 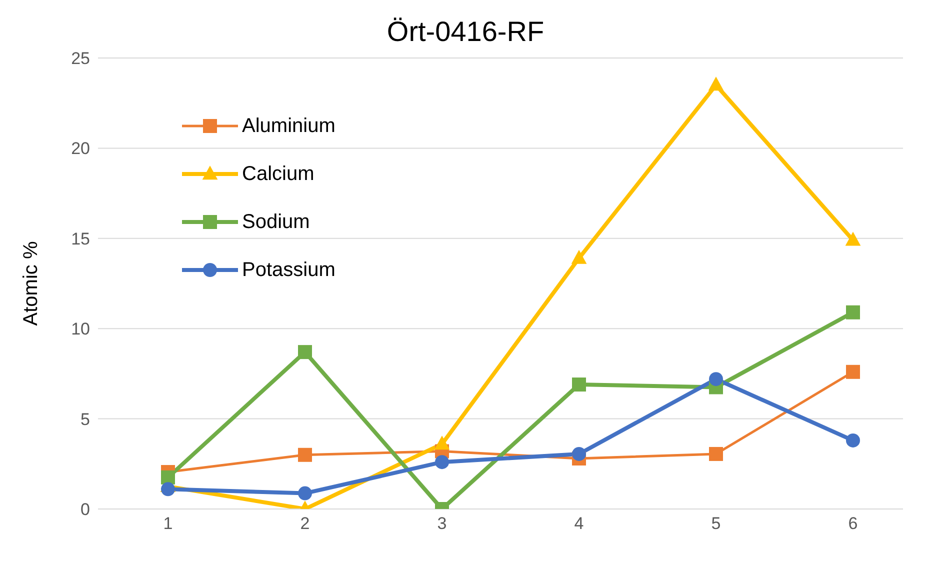 I want to click on y-tick-label: 25, so click(x=80, y=58).